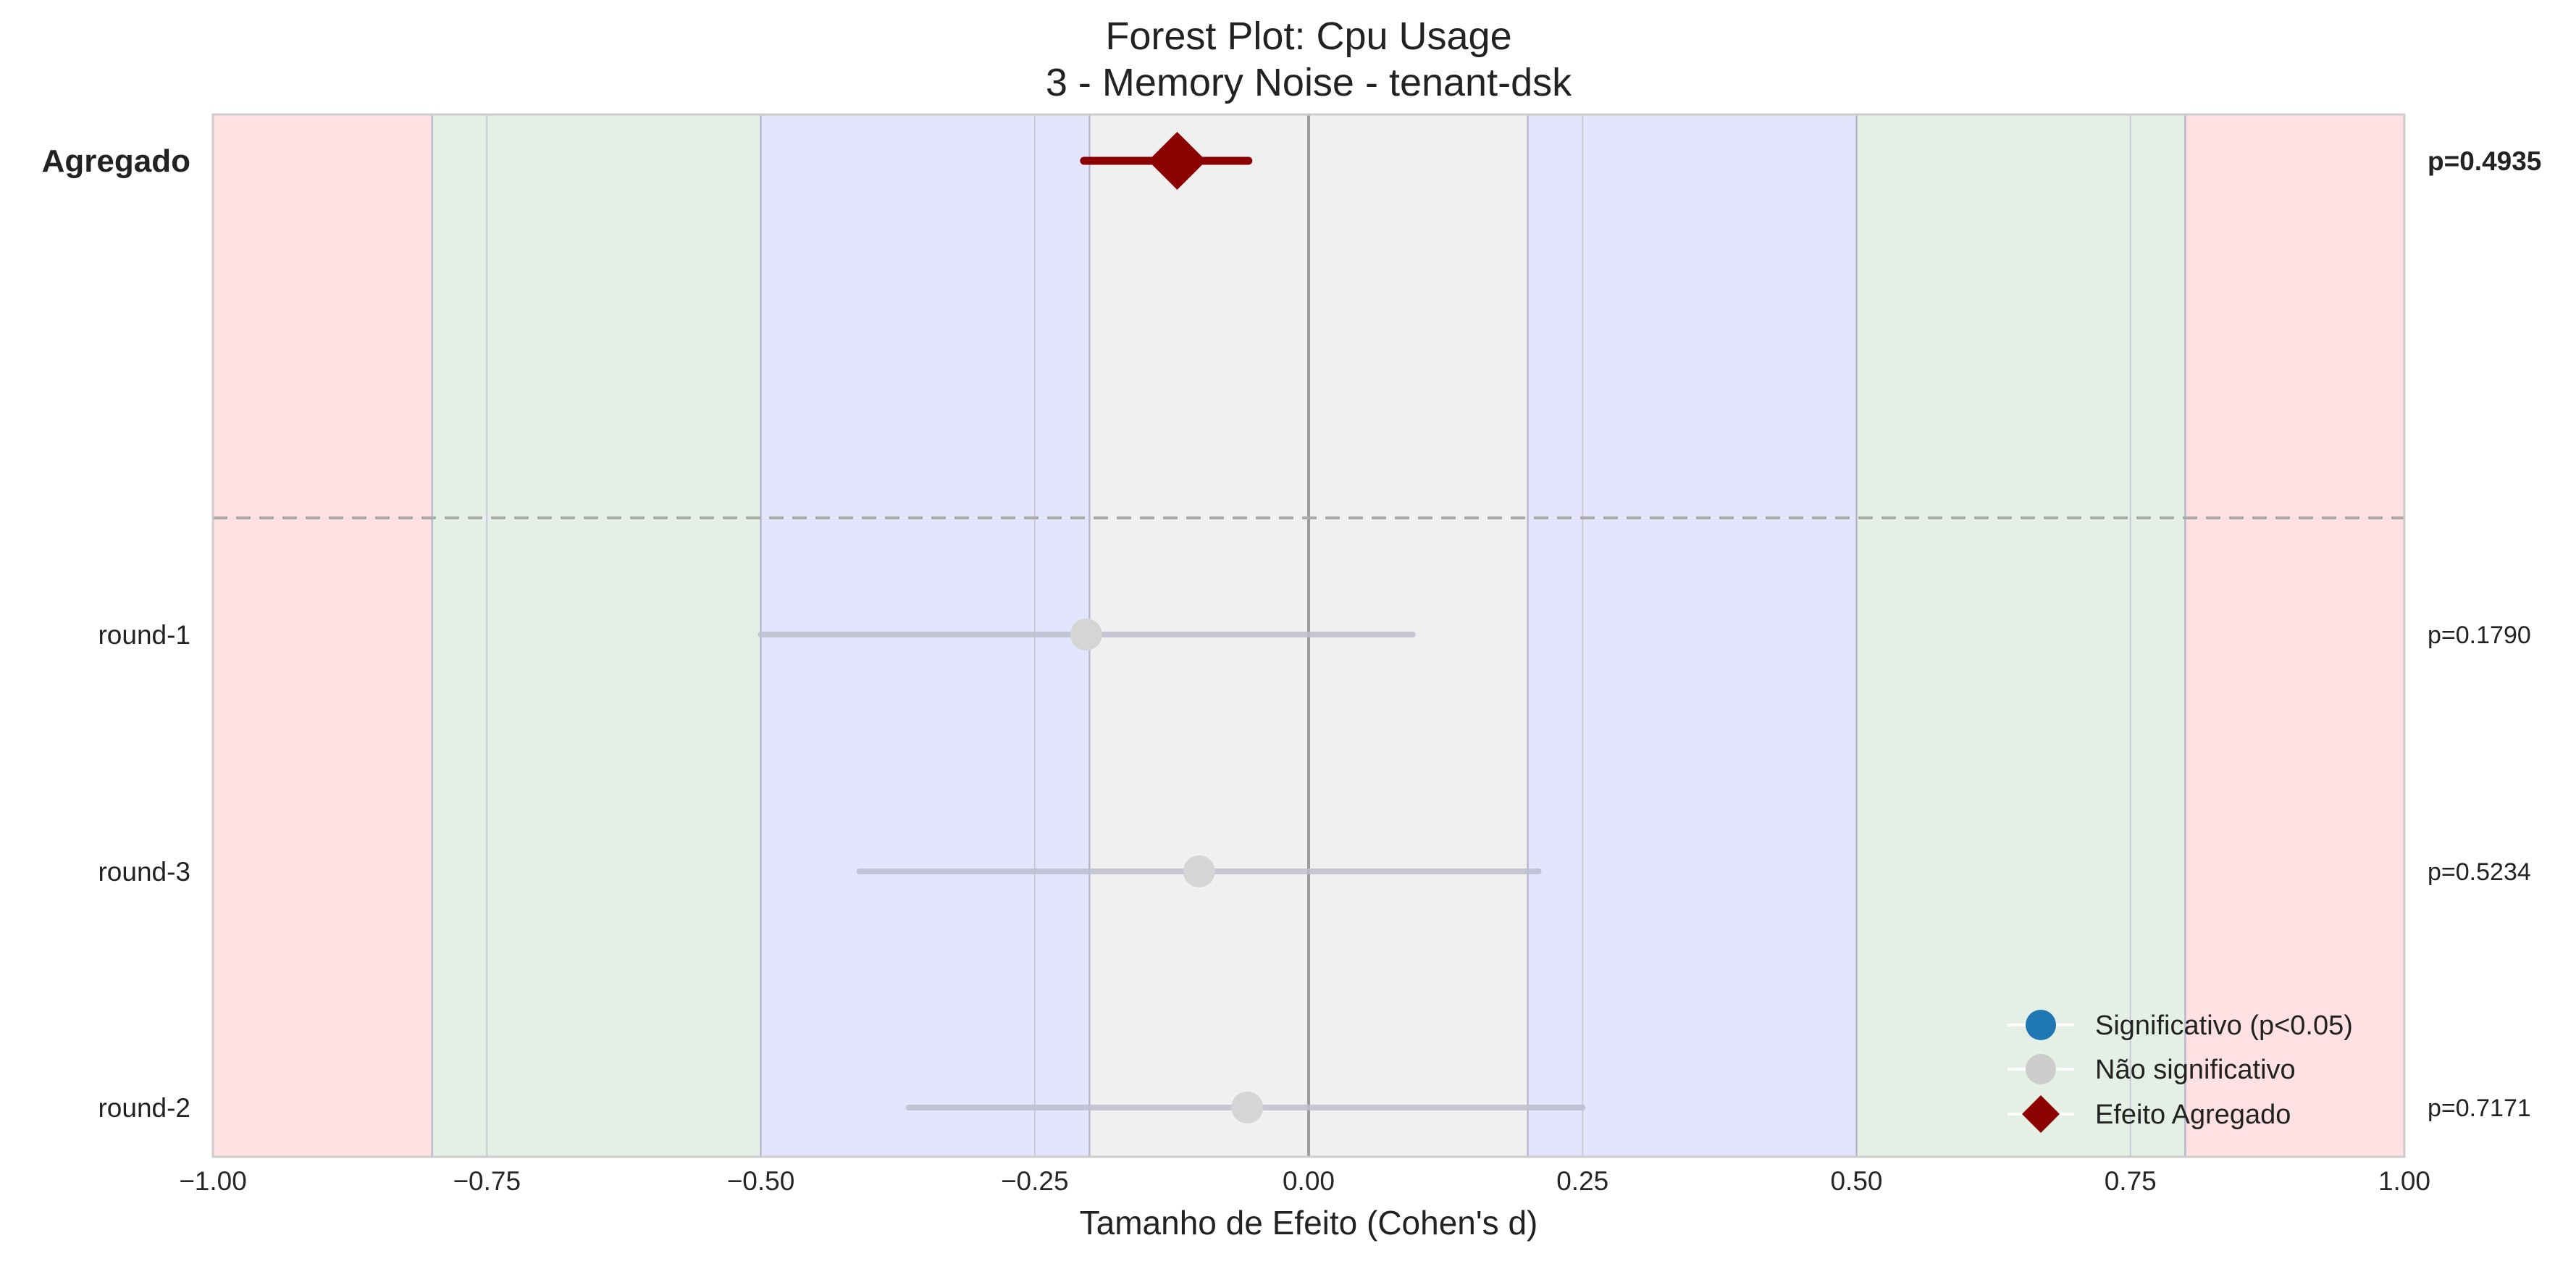 The height and width of the screenshot is (1264, 2576). Describe the element at coordinates (2479, 1108) in the screenshot. I see `p-value-round-2: p=0.7171` at that location.